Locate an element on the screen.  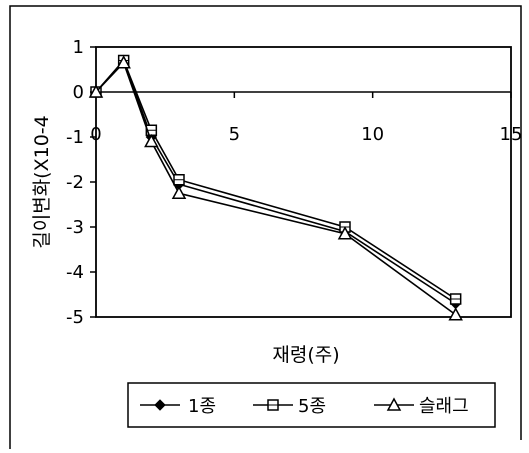
legend-label: 5종 is located at coordinates (312, 406).